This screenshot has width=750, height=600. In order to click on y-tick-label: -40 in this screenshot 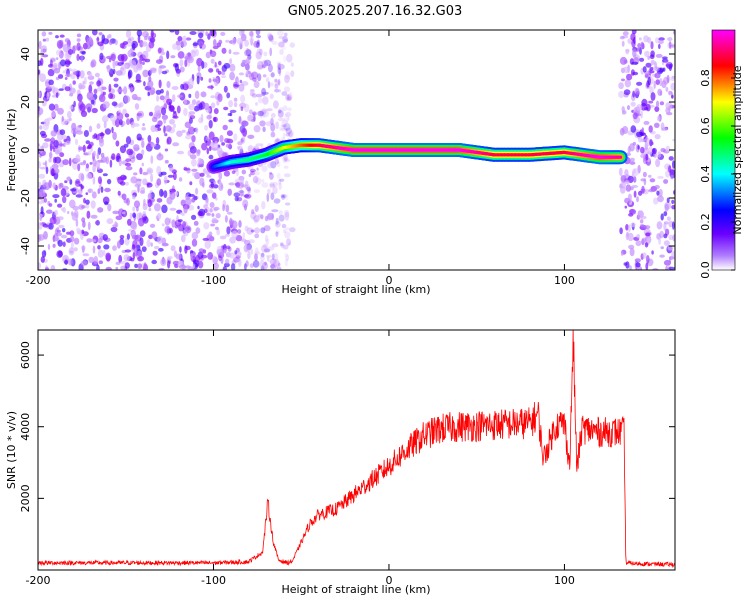, I will do `click(25, 246)`.